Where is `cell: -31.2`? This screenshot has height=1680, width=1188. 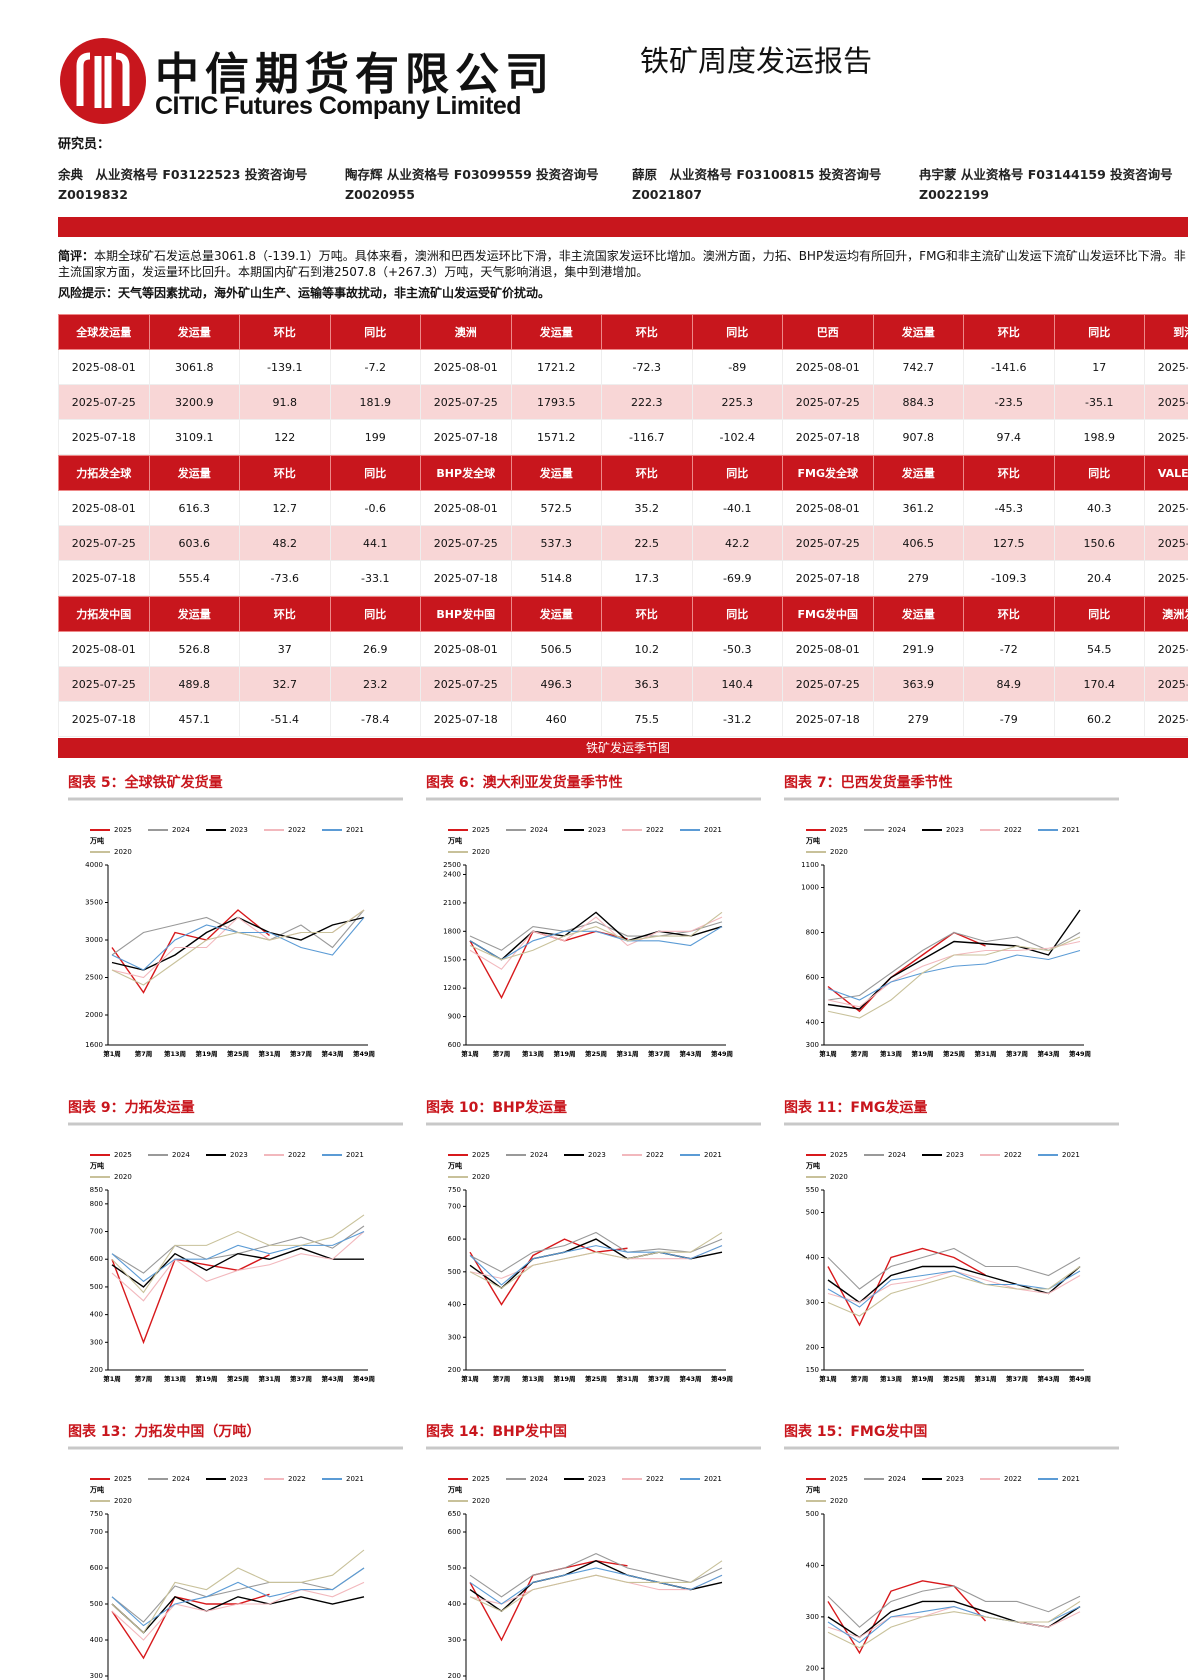
cell: -31.2 is located at coordinates (737, 719).